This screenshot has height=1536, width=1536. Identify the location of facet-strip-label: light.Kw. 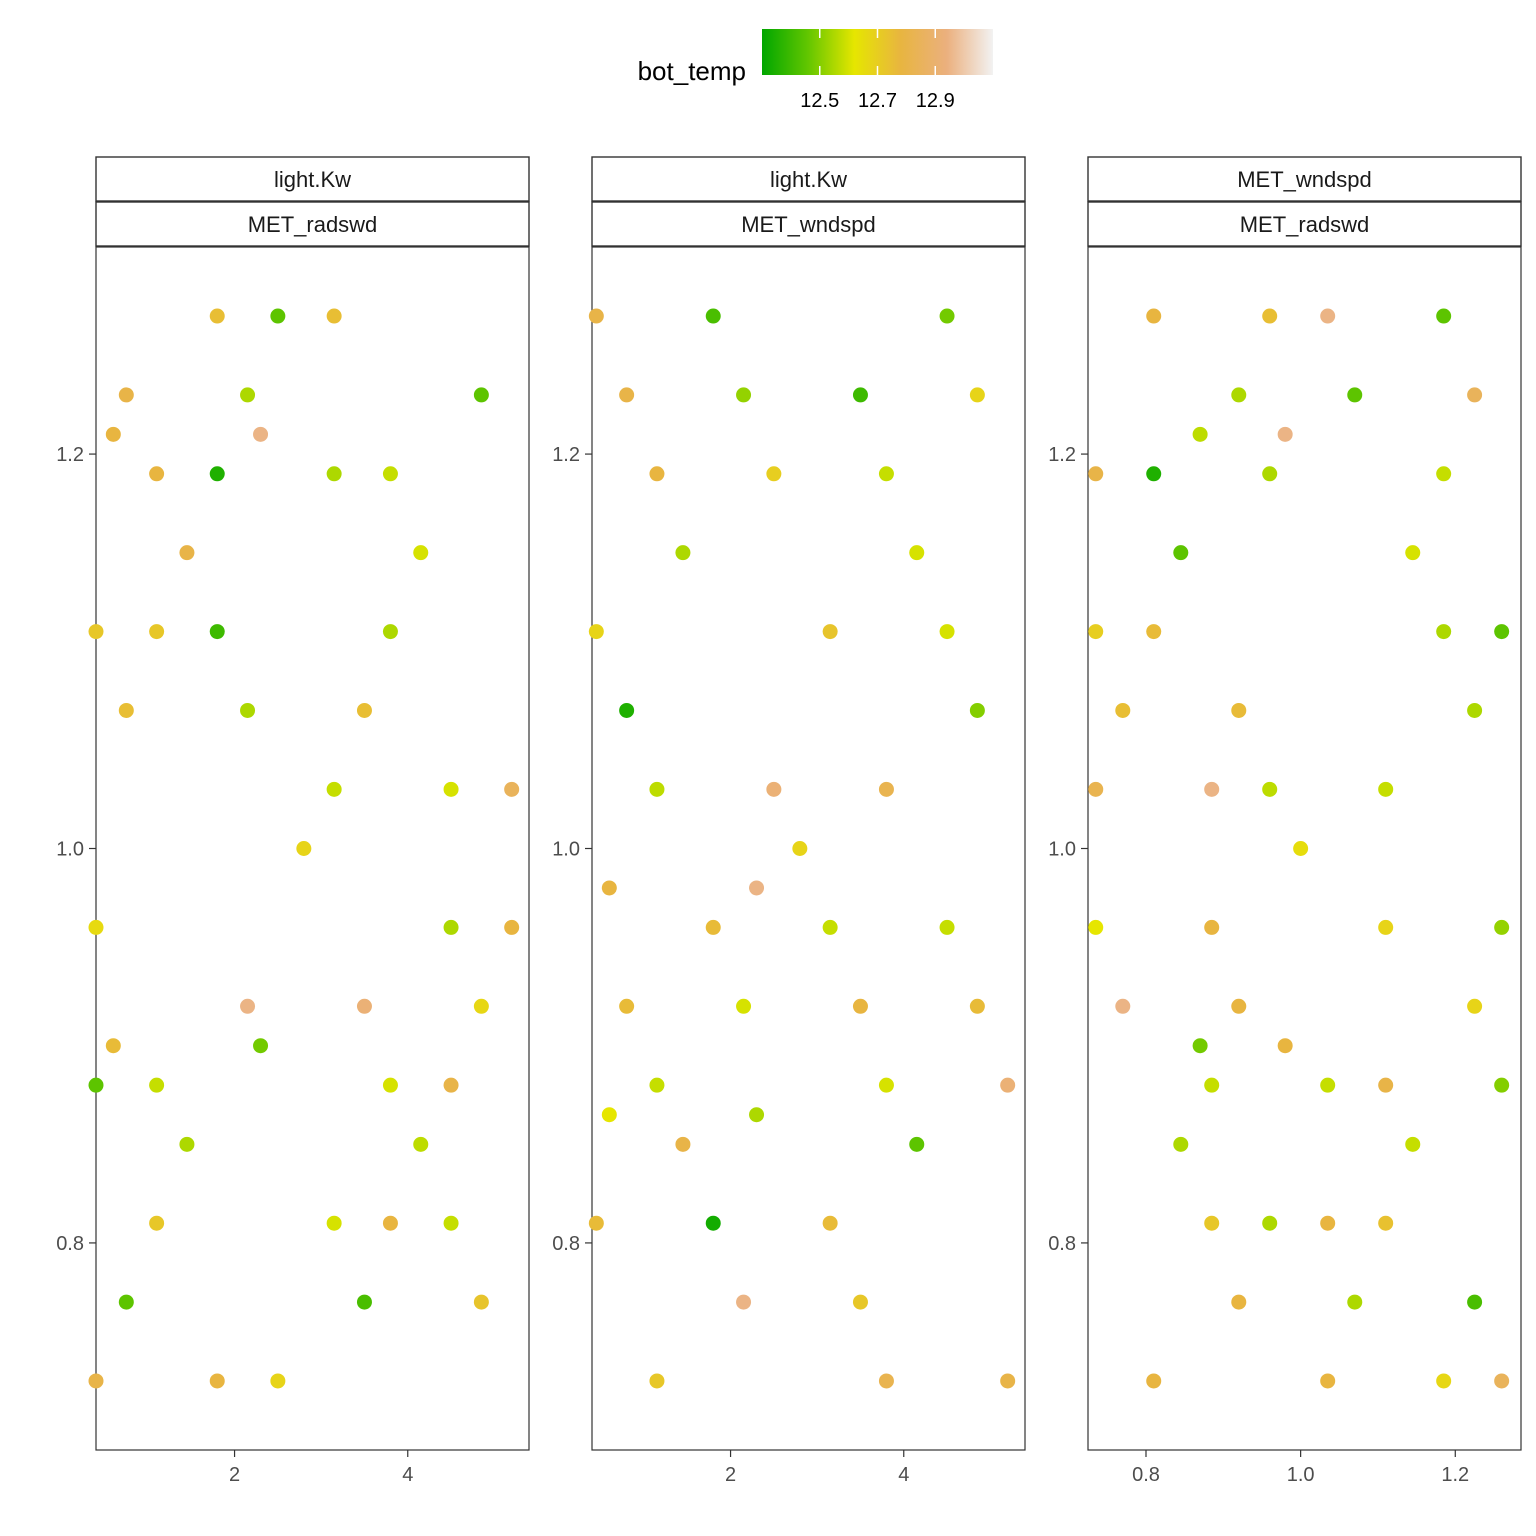
(808, 179).